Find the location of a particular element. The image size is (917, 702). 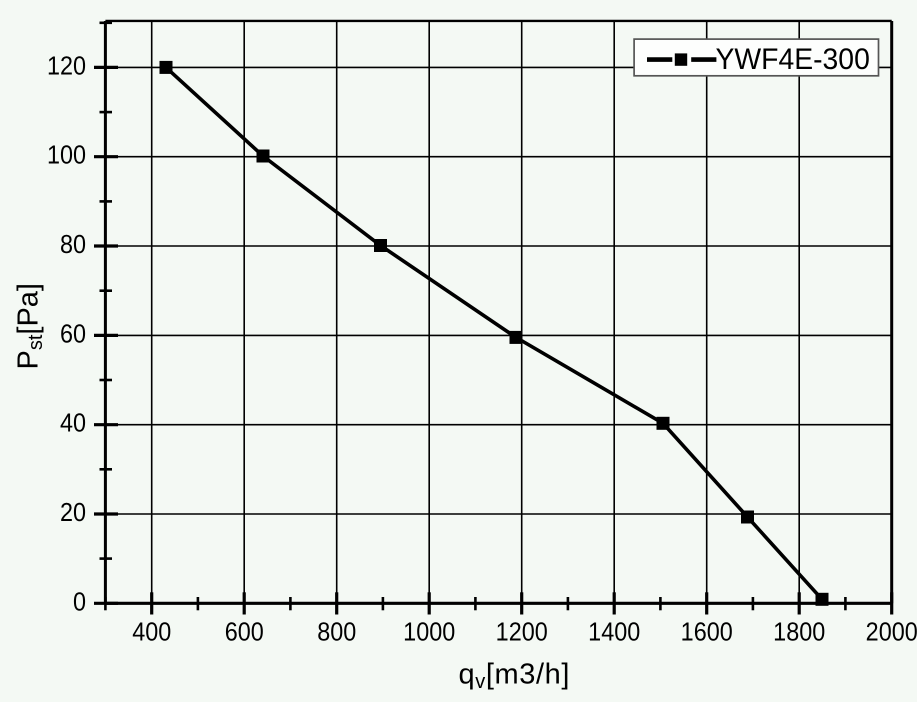

svg-text: 100 is located at coordinates (66, 156).